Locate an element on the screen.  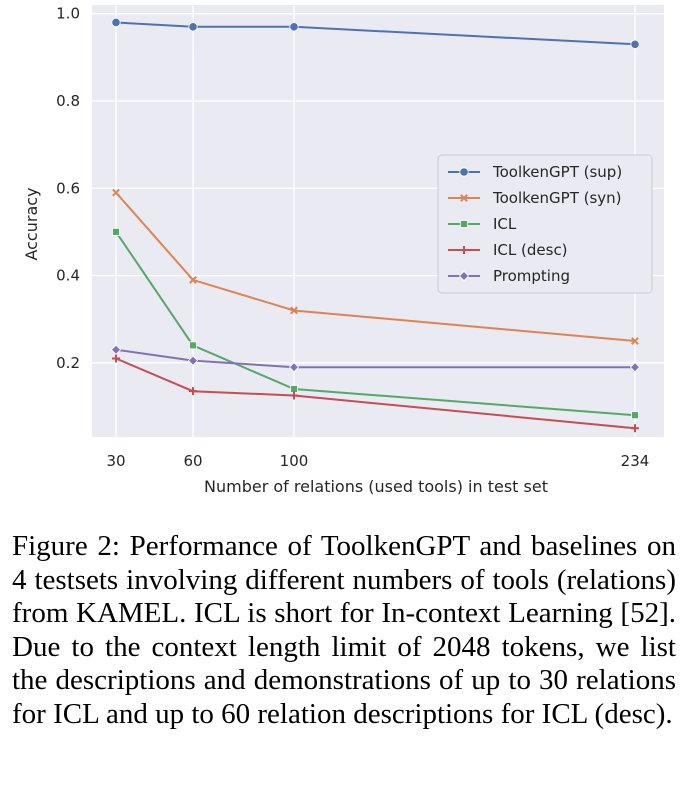
legend-box is located at coordinates (545, 224).